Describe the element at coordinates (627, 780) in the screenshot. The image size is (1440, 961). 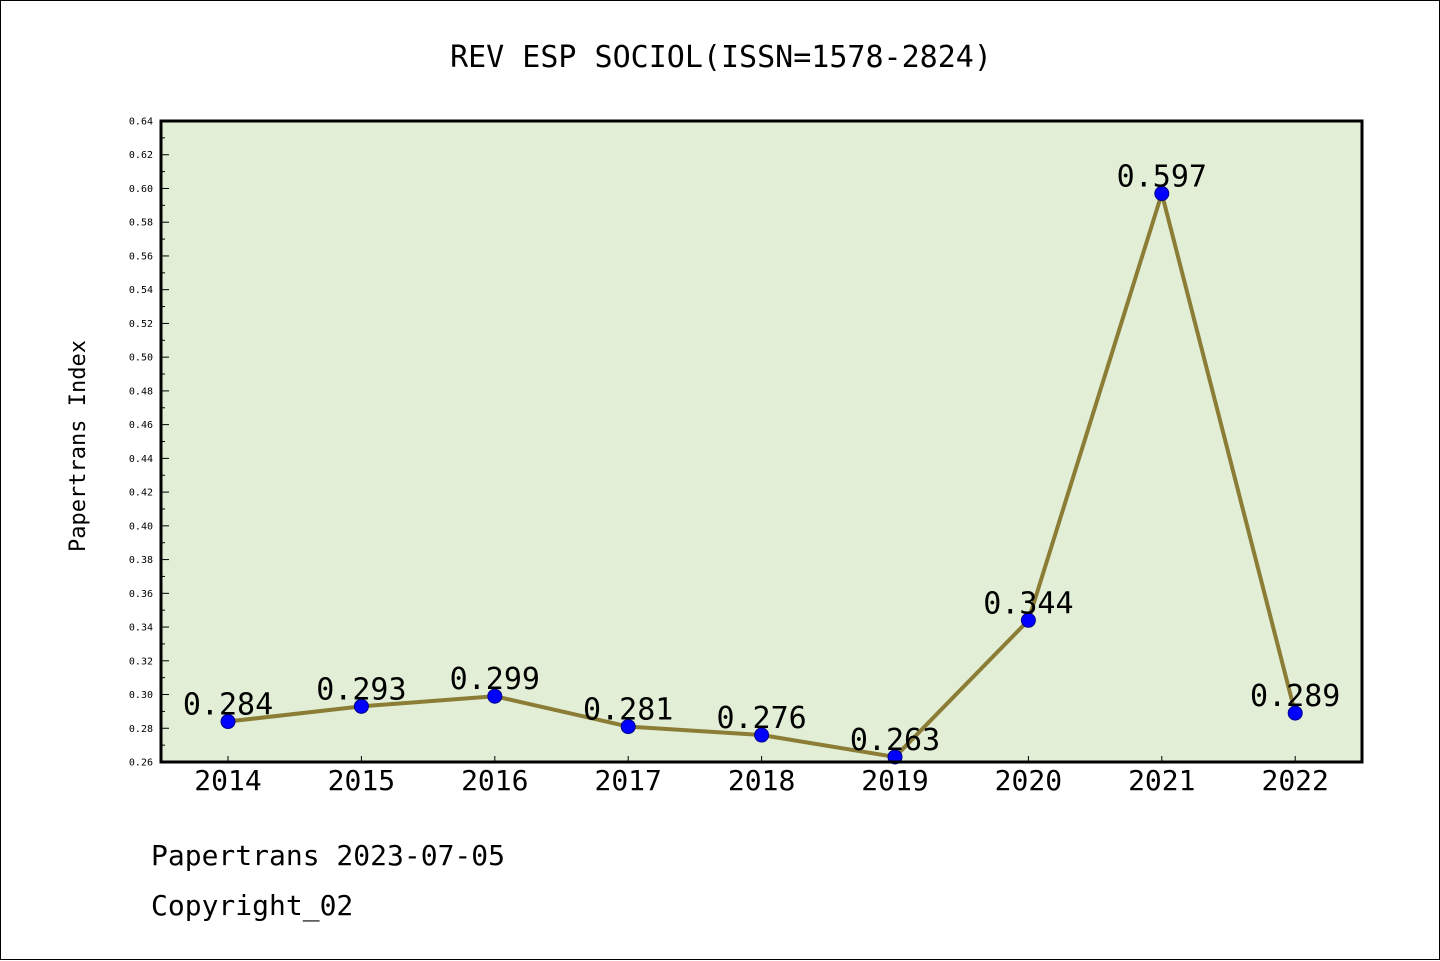
I see `x-tick-label: 2017` at that location.